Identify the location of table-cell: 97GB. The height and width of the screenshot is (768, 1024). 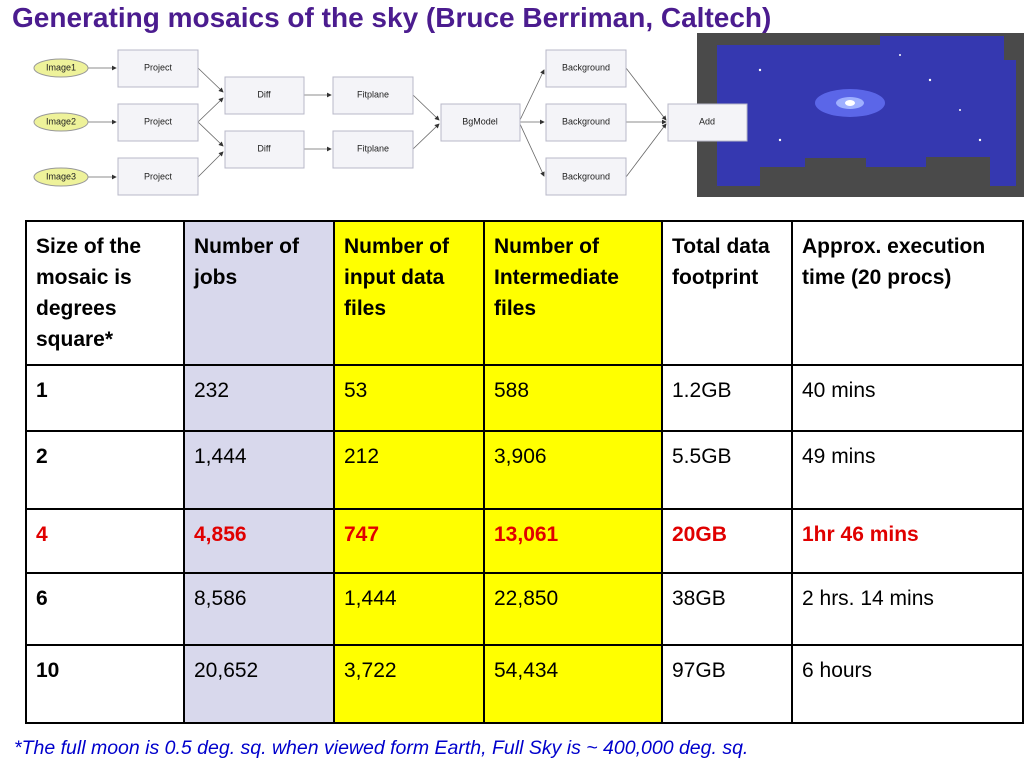
(727, 684).